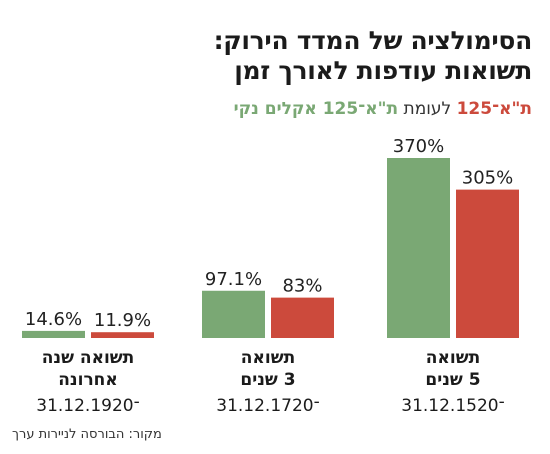 This screenshot has height=454, width=550. I want to click on bar-value-label: 83%, so click(302, 286).